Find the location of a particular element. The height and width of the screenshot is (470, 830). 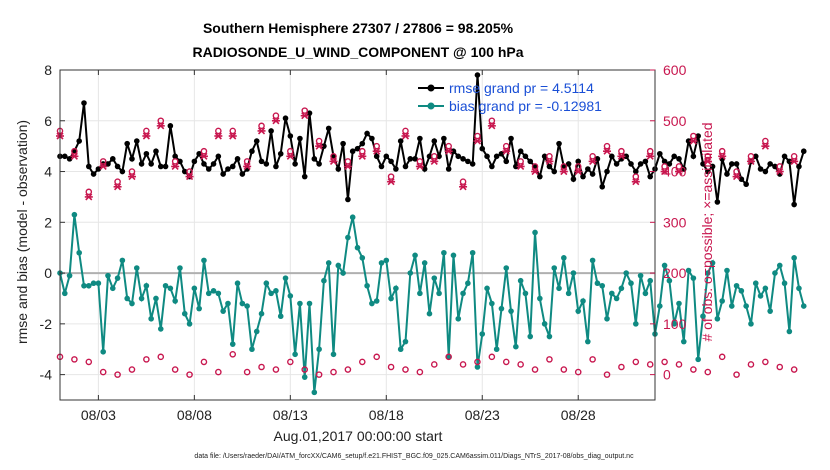

y-axis-label-right: # of obs: o=possible; ×=assimilated is located at coordinates (707, 231).